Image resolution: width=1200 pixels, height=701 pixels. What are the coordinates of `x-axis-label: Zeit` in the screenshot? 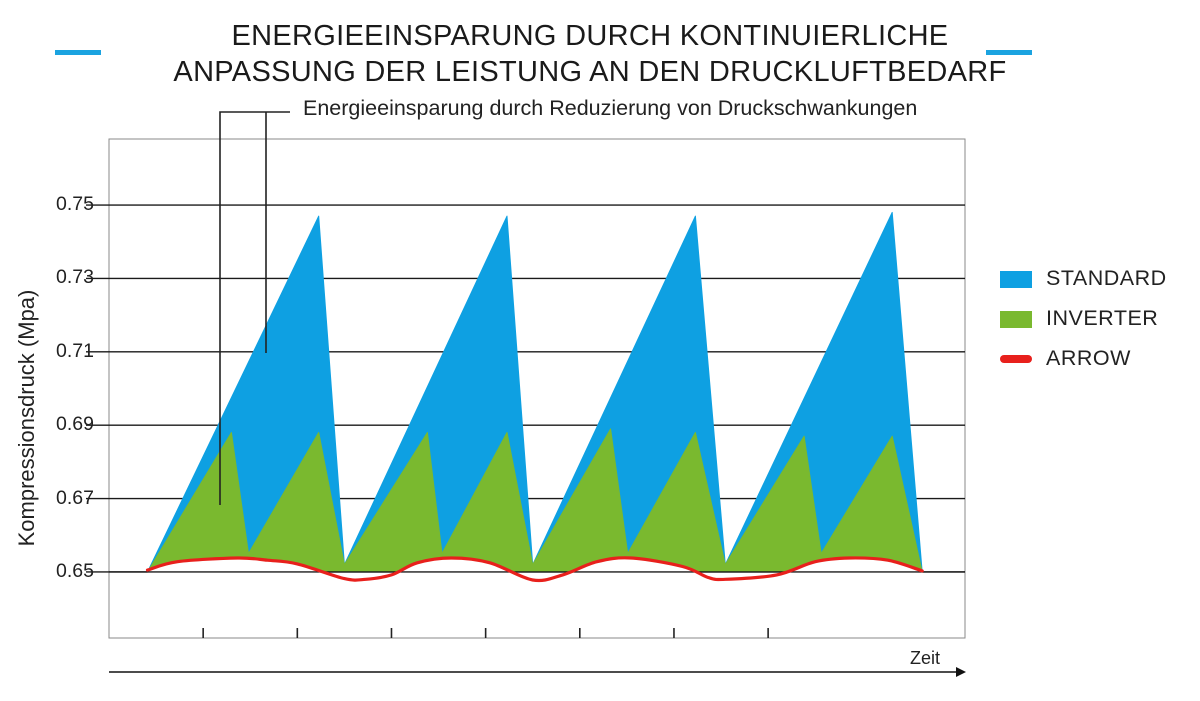 It's located at (925, 658).